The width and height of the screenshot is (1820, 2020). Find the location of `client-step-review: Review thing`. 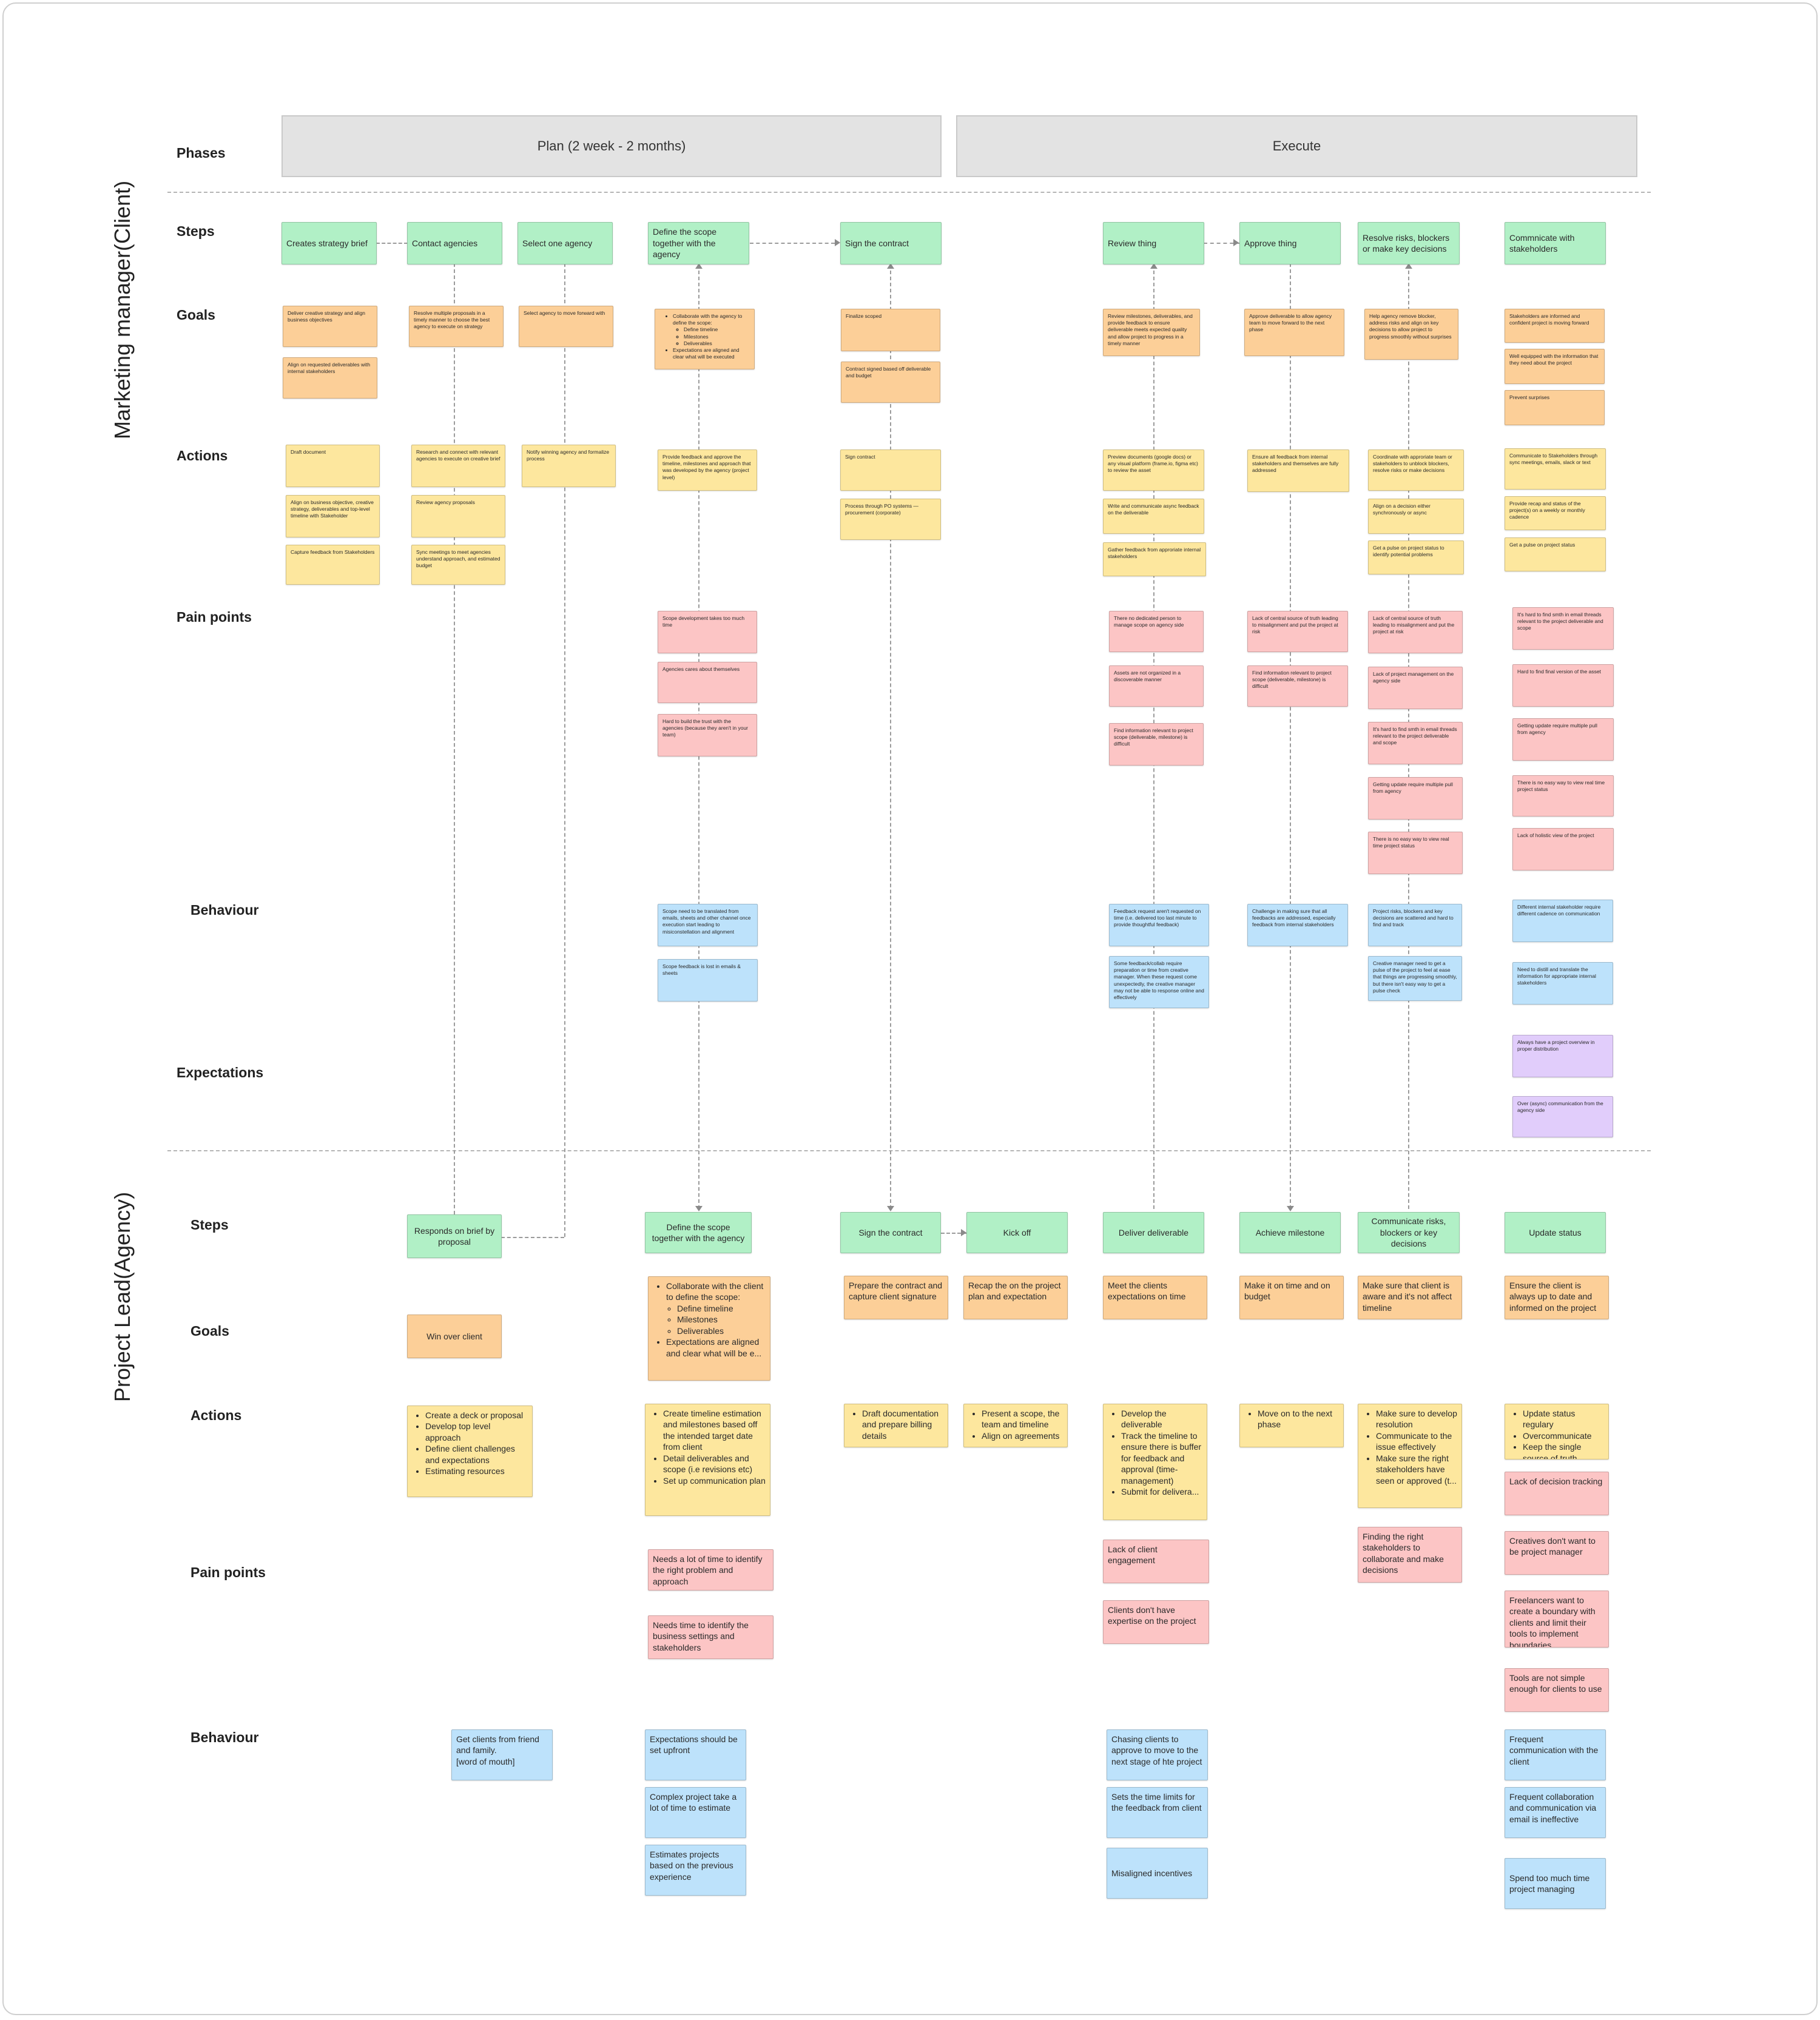

client-step-review: Review thing is located at coordinates (1153, 243).